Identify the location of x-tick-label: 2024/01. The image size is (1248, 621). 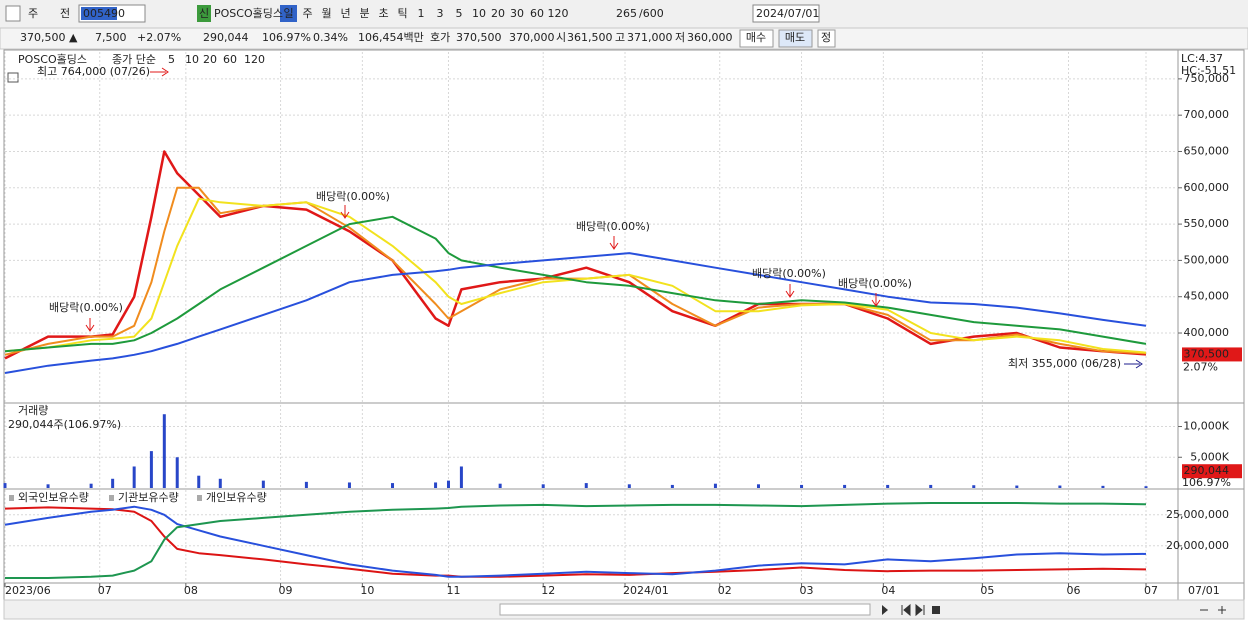
(646, 590).